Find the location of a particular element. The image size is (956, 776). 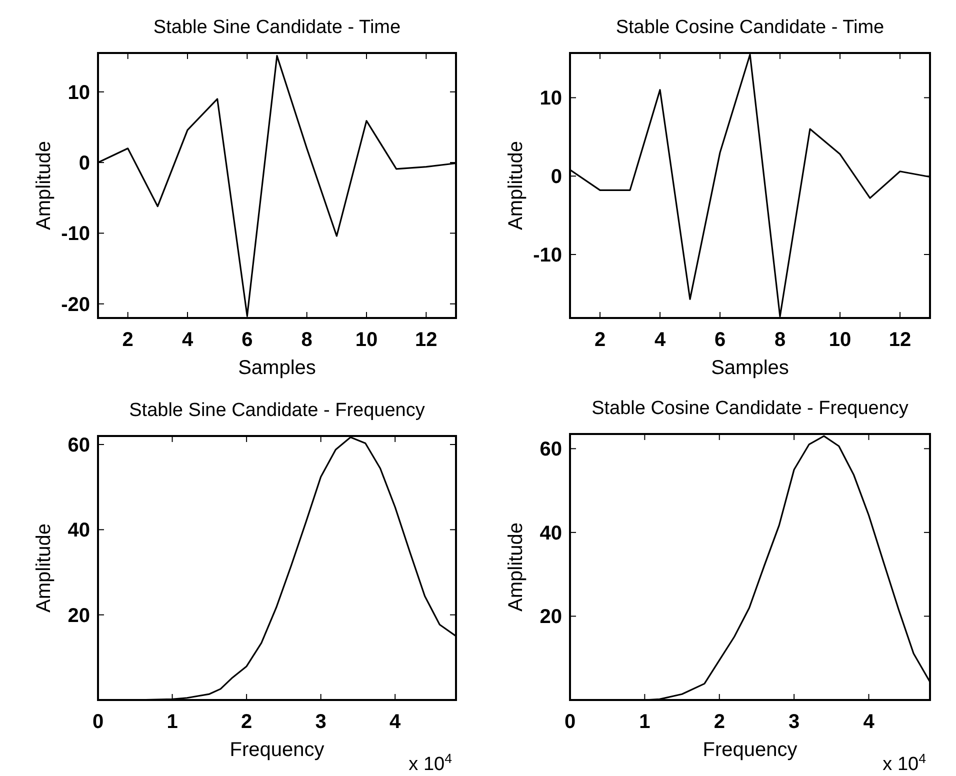

y-tick-label: -20 is located at coordinates (75, 305).